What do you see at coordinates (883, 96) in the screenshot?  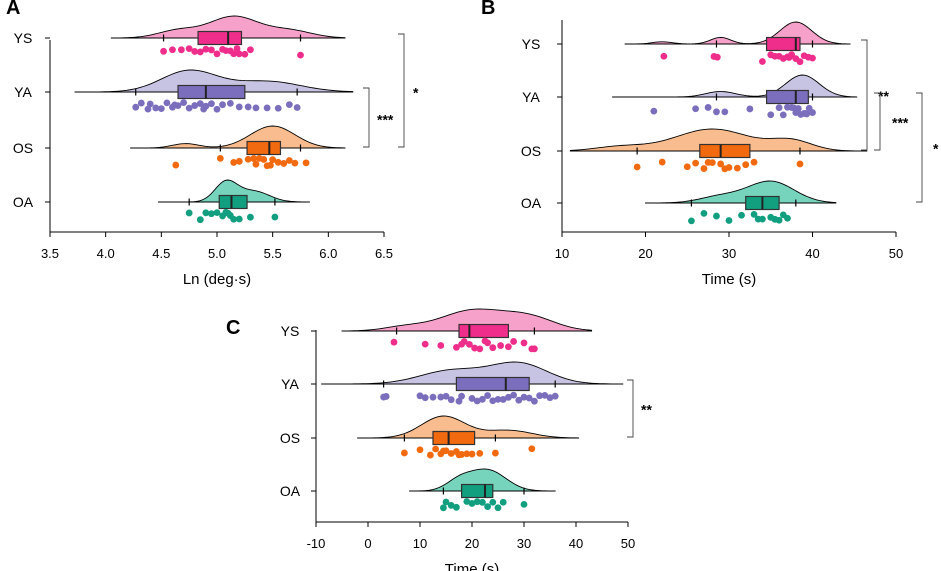 I see `panel-b-significance-label: **` at bounding box center [883, 96].